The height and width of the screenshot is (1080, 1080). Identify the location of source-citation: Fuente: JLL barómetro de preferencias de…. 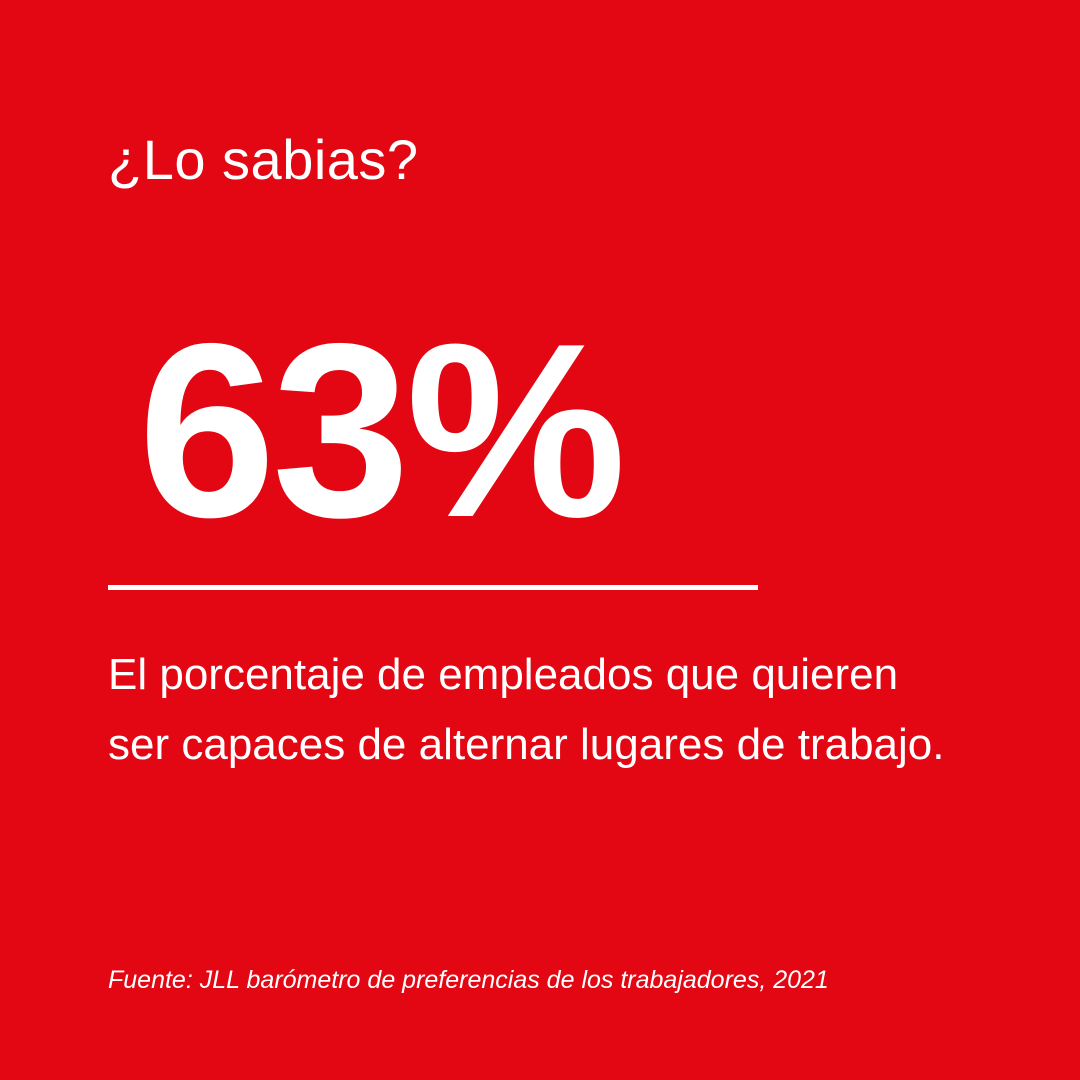
(468, 980).